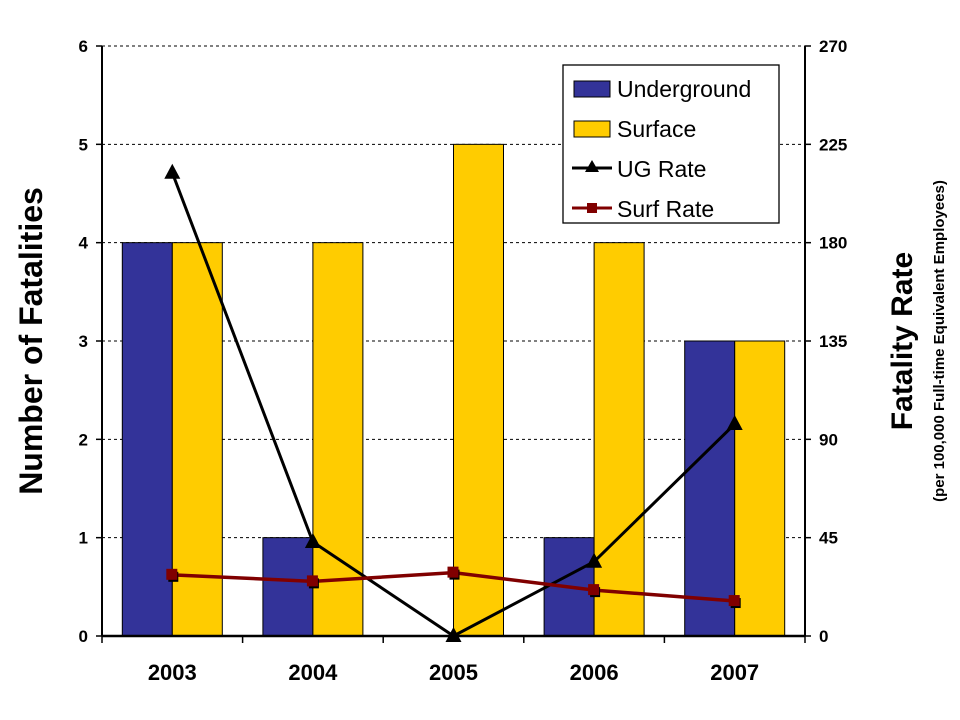 This screenshot has height=720, width=960. What do you see at coordinates (592, 208) in the screenshot?
I see `legend-square-marker` at bounding box center [592, 208].